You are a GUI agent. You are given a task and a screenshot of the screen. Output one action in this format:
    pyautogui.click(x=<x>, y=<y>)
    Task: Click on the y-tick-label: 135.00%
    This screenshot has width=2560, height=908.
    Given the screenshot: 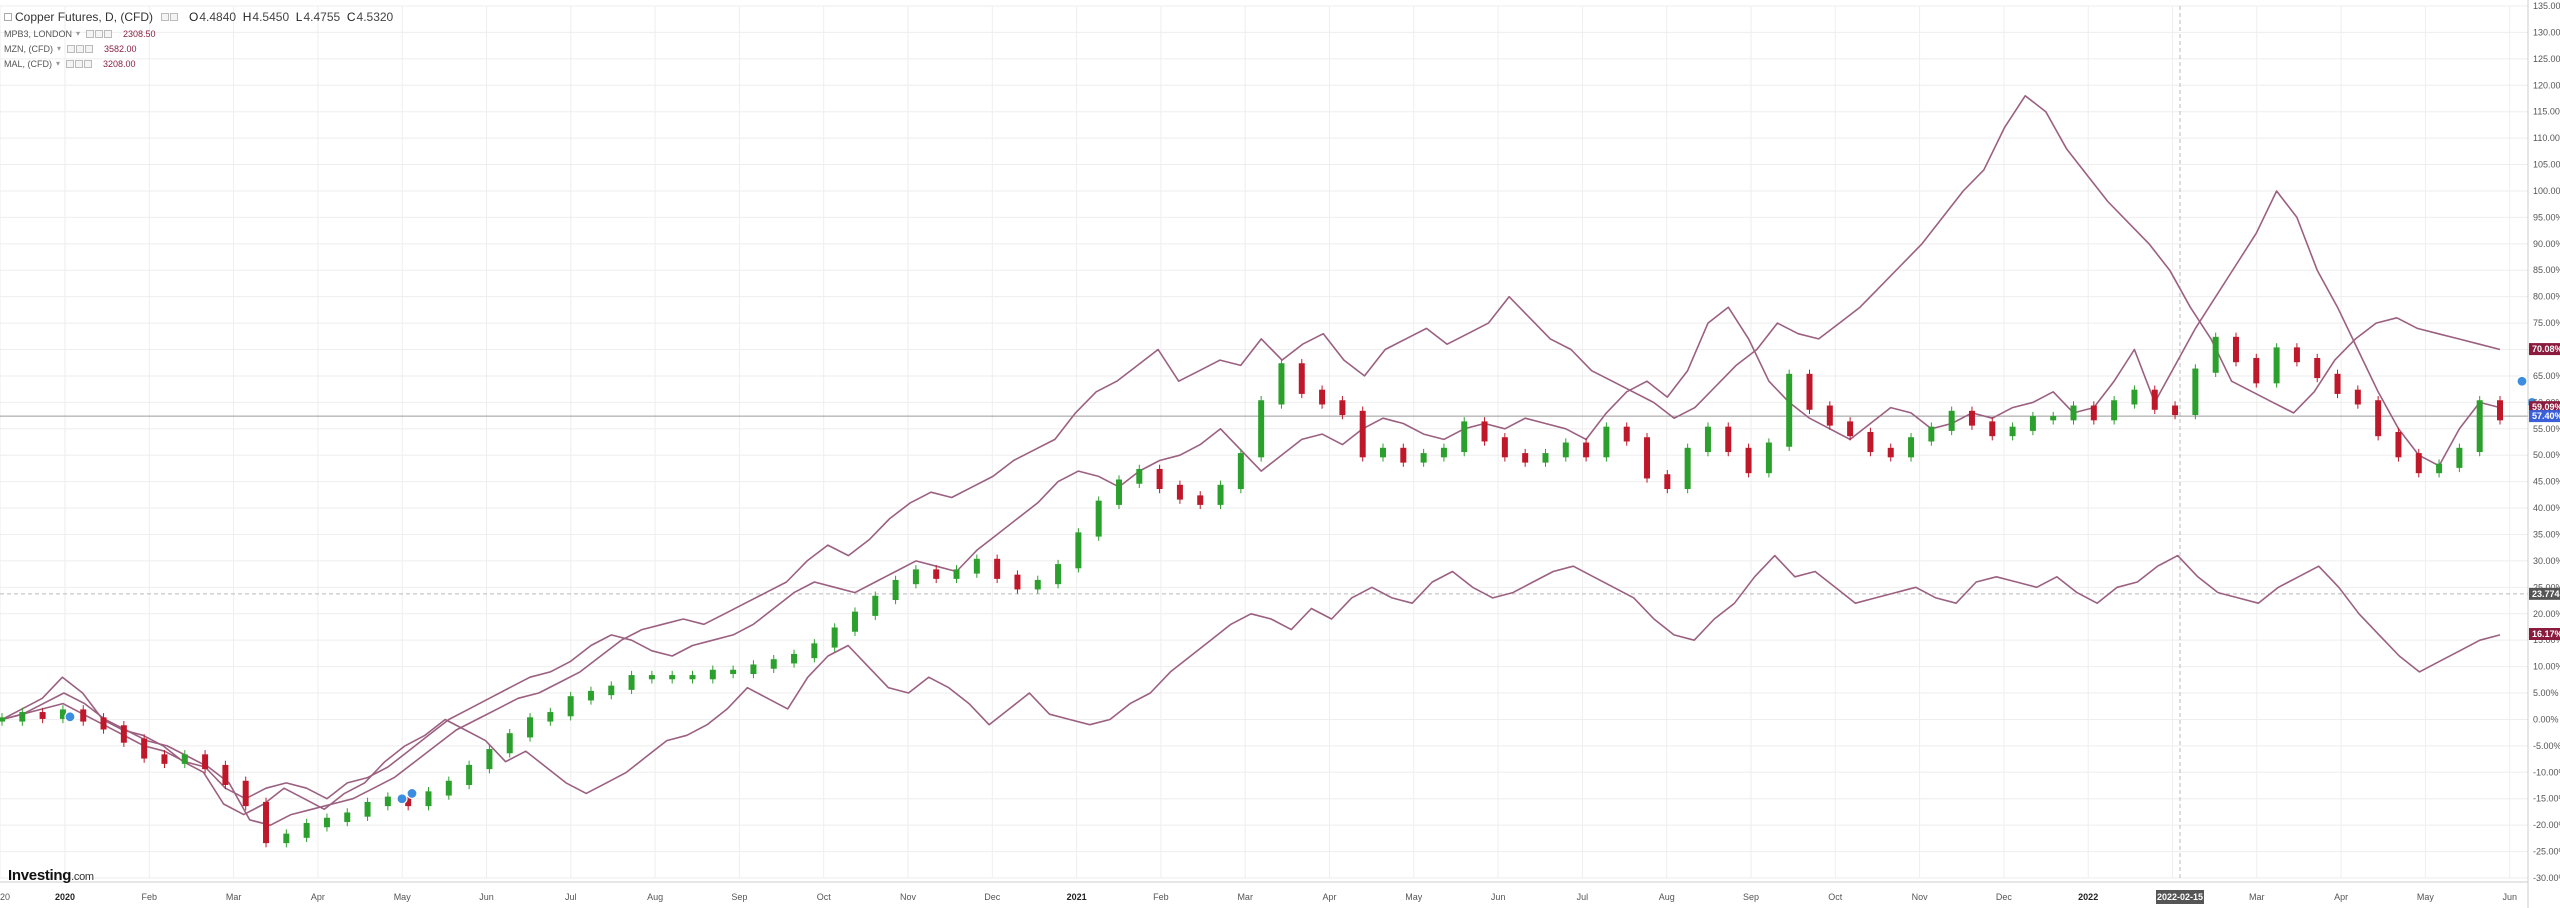 What is the action you would take?
    pyautogui.click(x=2546, y=6)
    